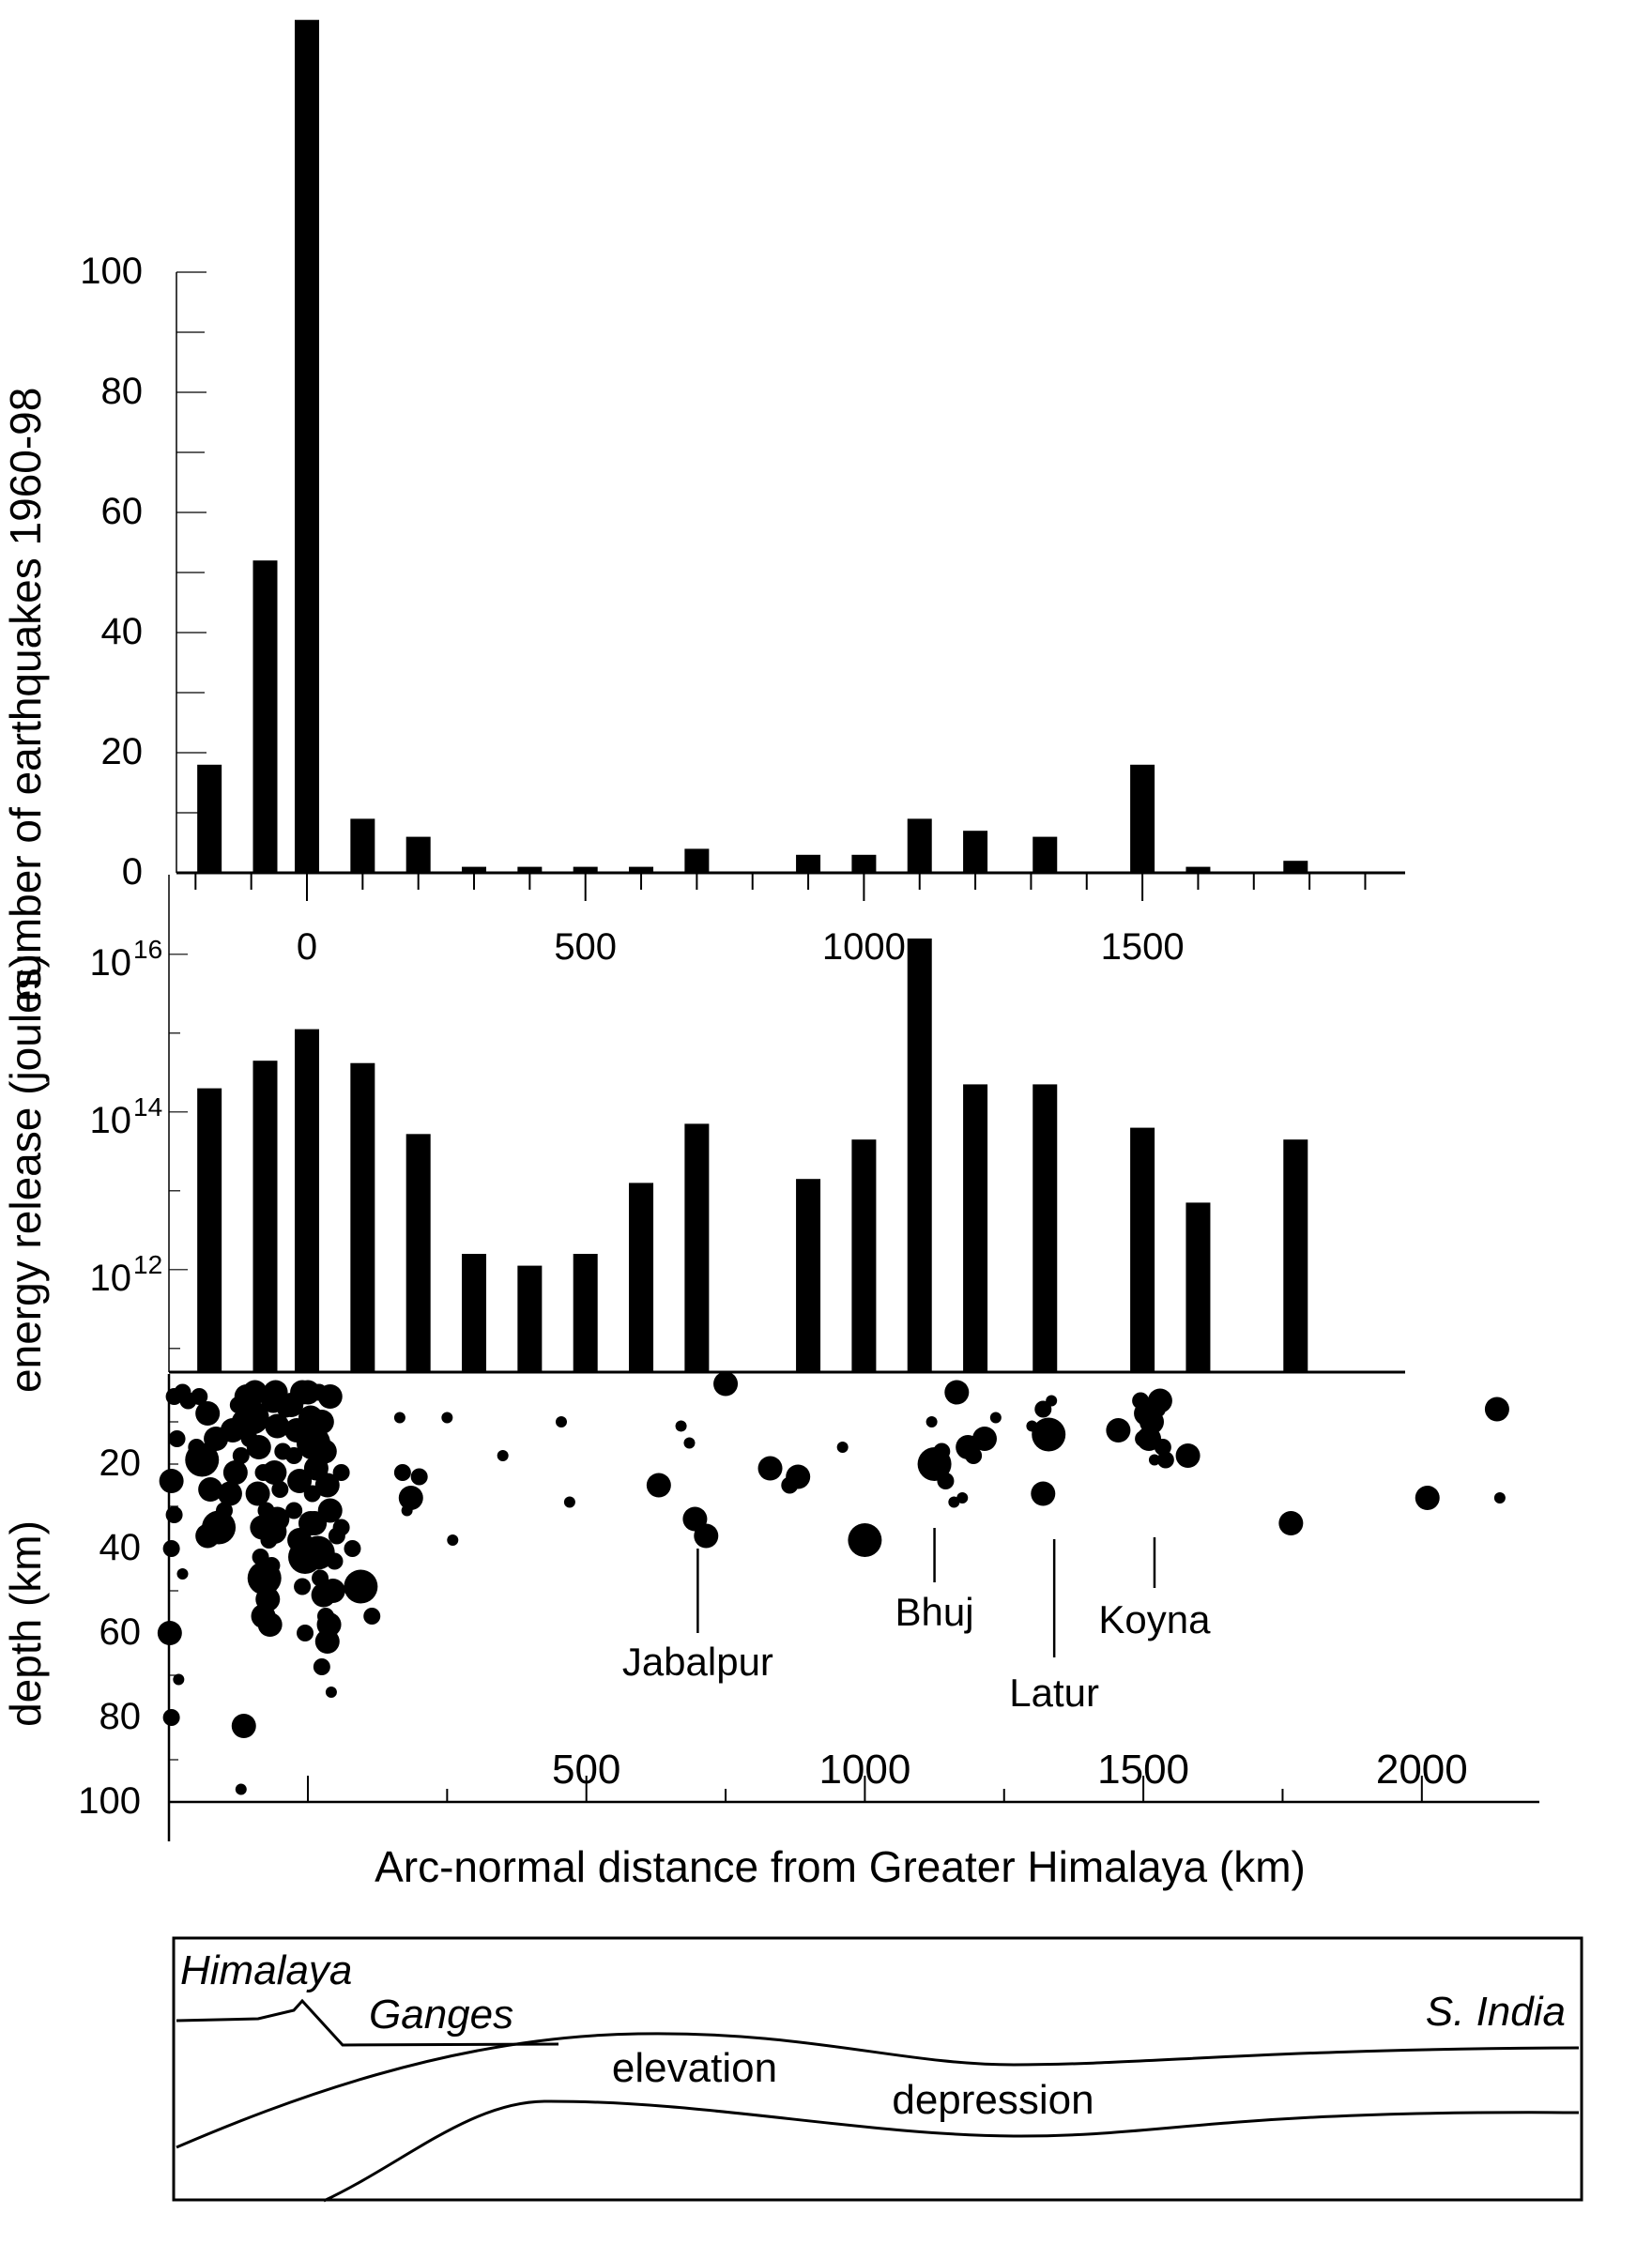  What do you see at coordinates (1143, 947) in the screenshot?
I see `count-x-tick-label: 1500` at bounding box center [1143, 947].